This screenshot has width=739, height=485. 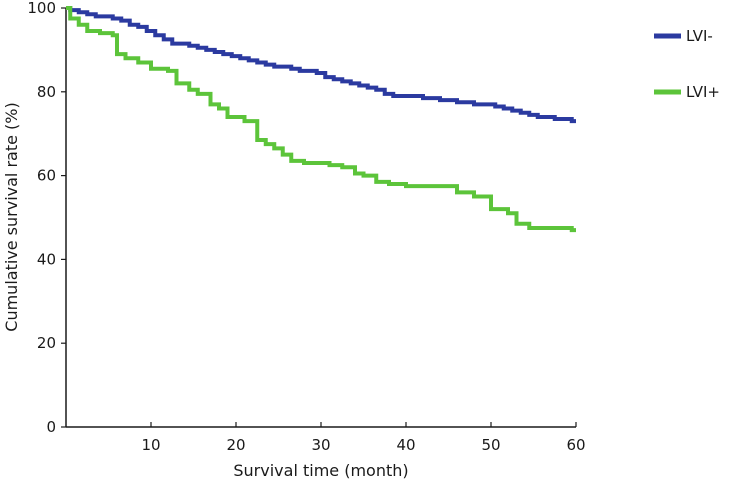 I want to click on x-tick-label: 30, so click(x=320, y=445).